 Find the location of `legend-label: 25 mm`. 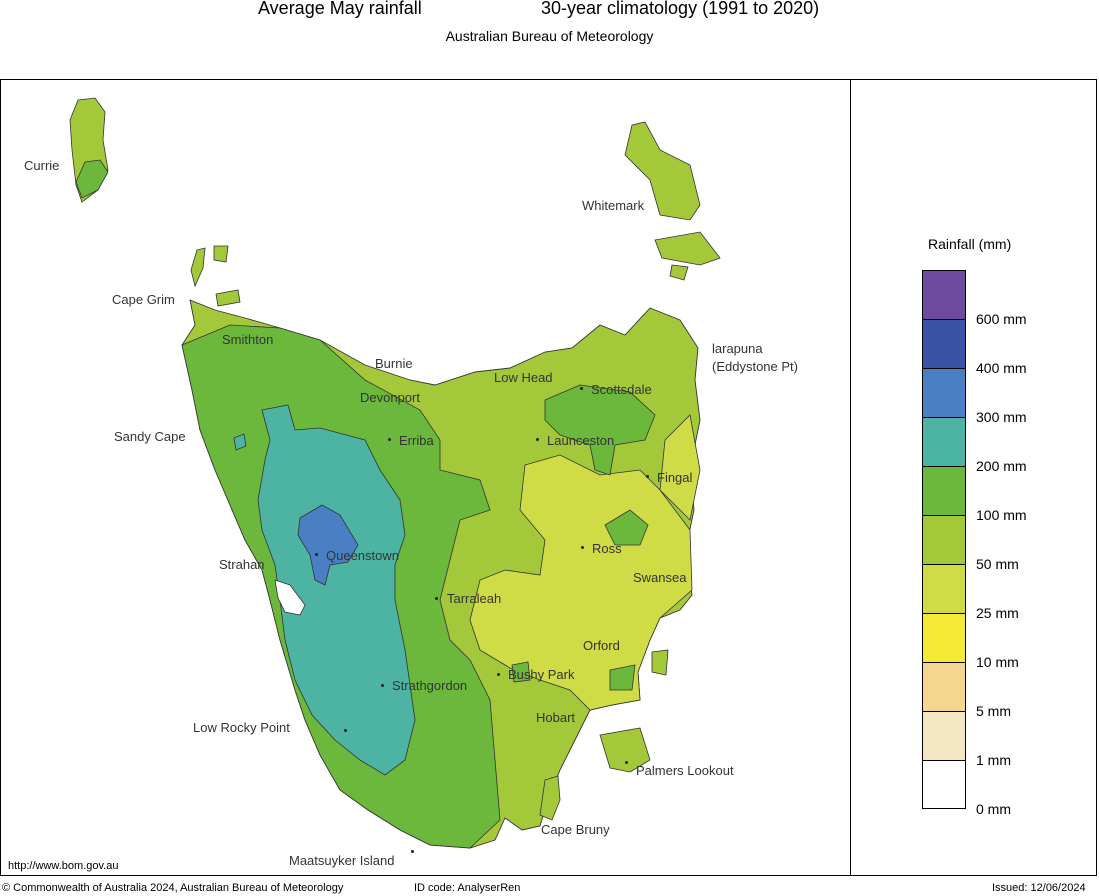

legend-label: 25 mm is located at coordinates (997, 613).